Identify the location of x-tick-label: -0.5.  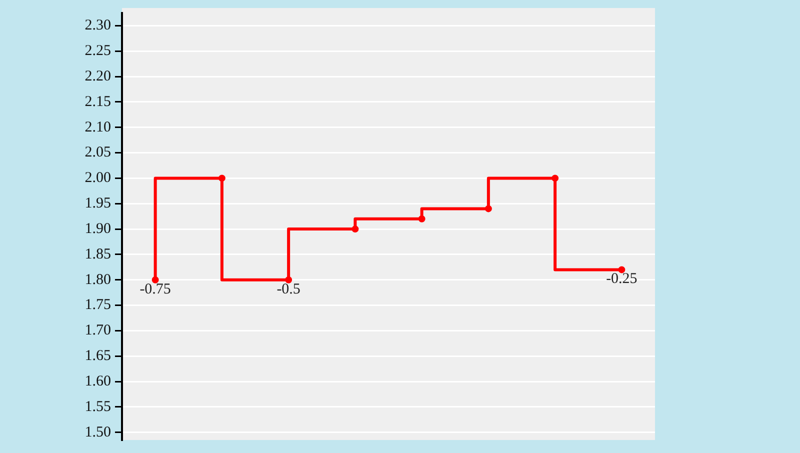
(288, 289).